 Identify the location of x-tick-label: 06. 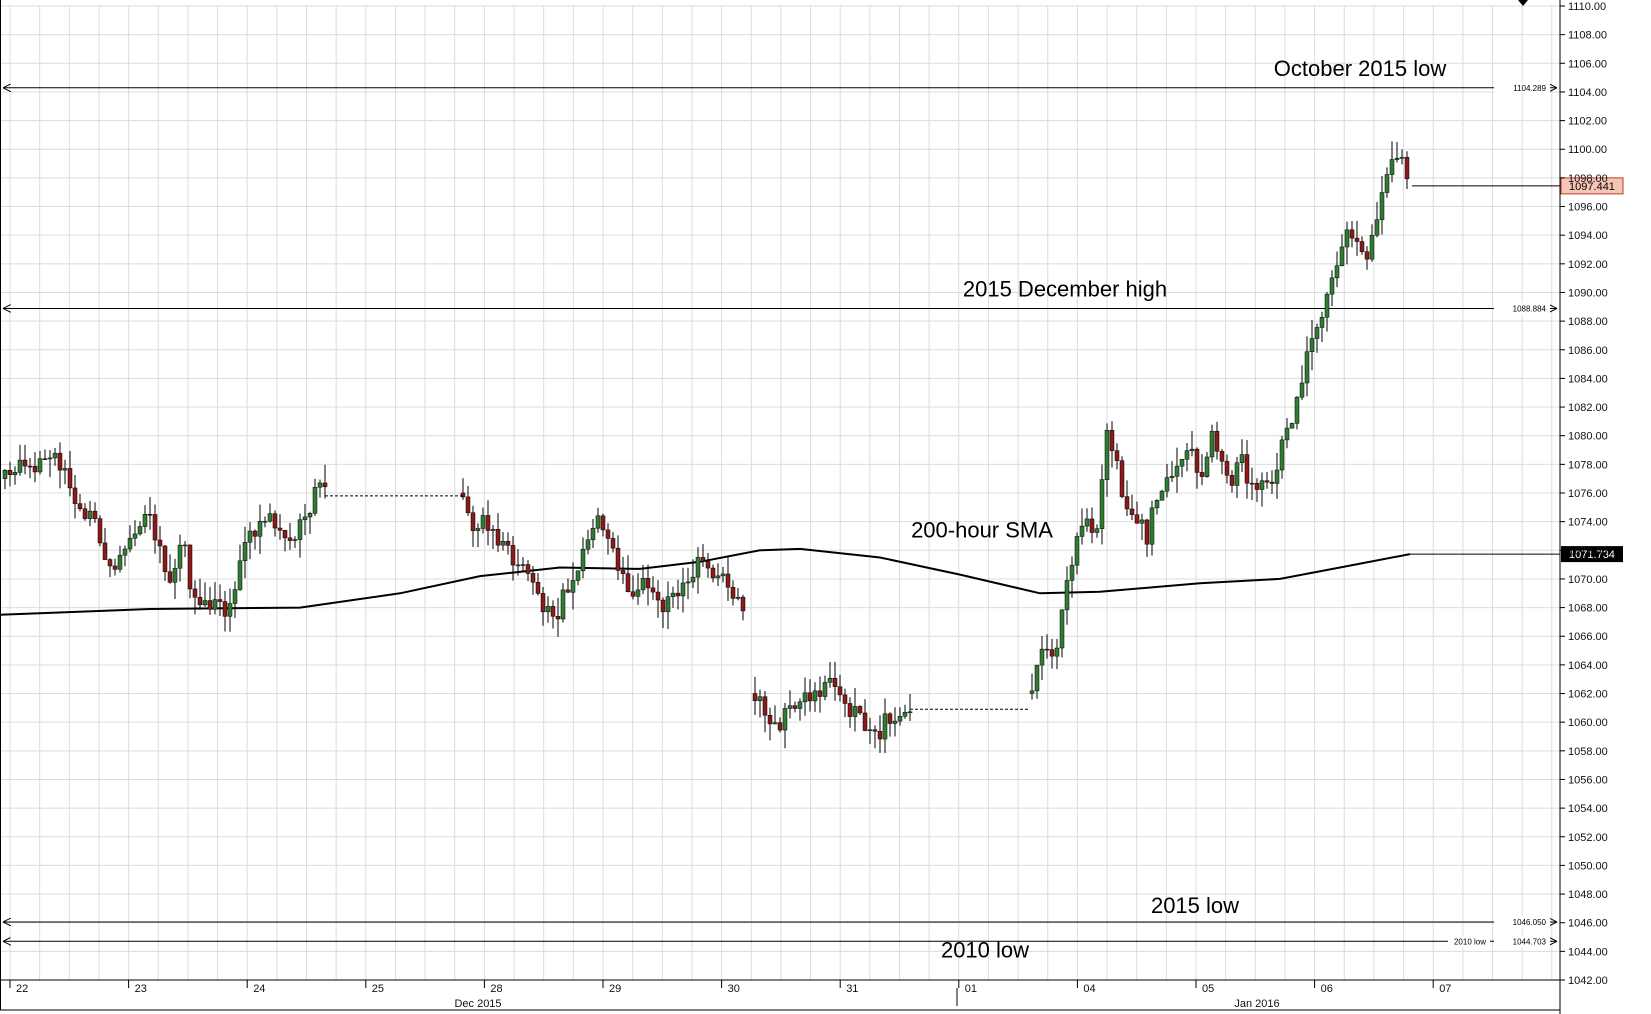
(1327, 989).